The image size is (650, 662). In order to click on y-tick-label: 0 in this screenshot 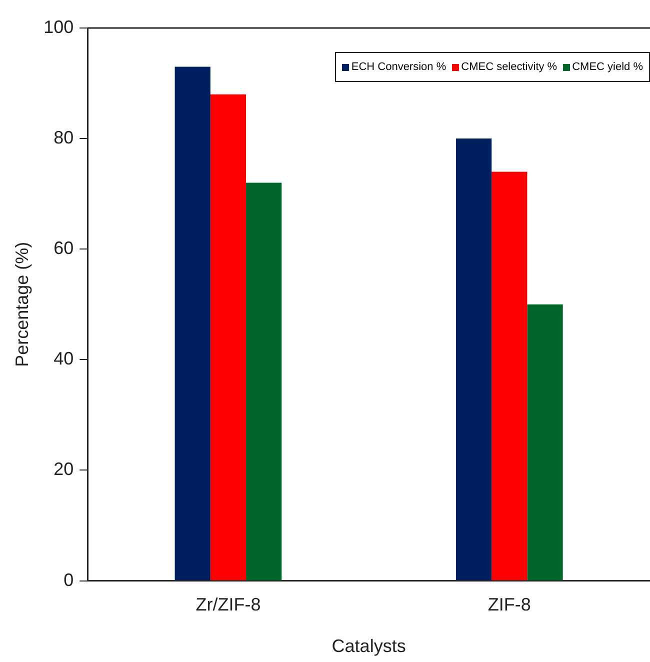, I will do `click(69, 580)`.